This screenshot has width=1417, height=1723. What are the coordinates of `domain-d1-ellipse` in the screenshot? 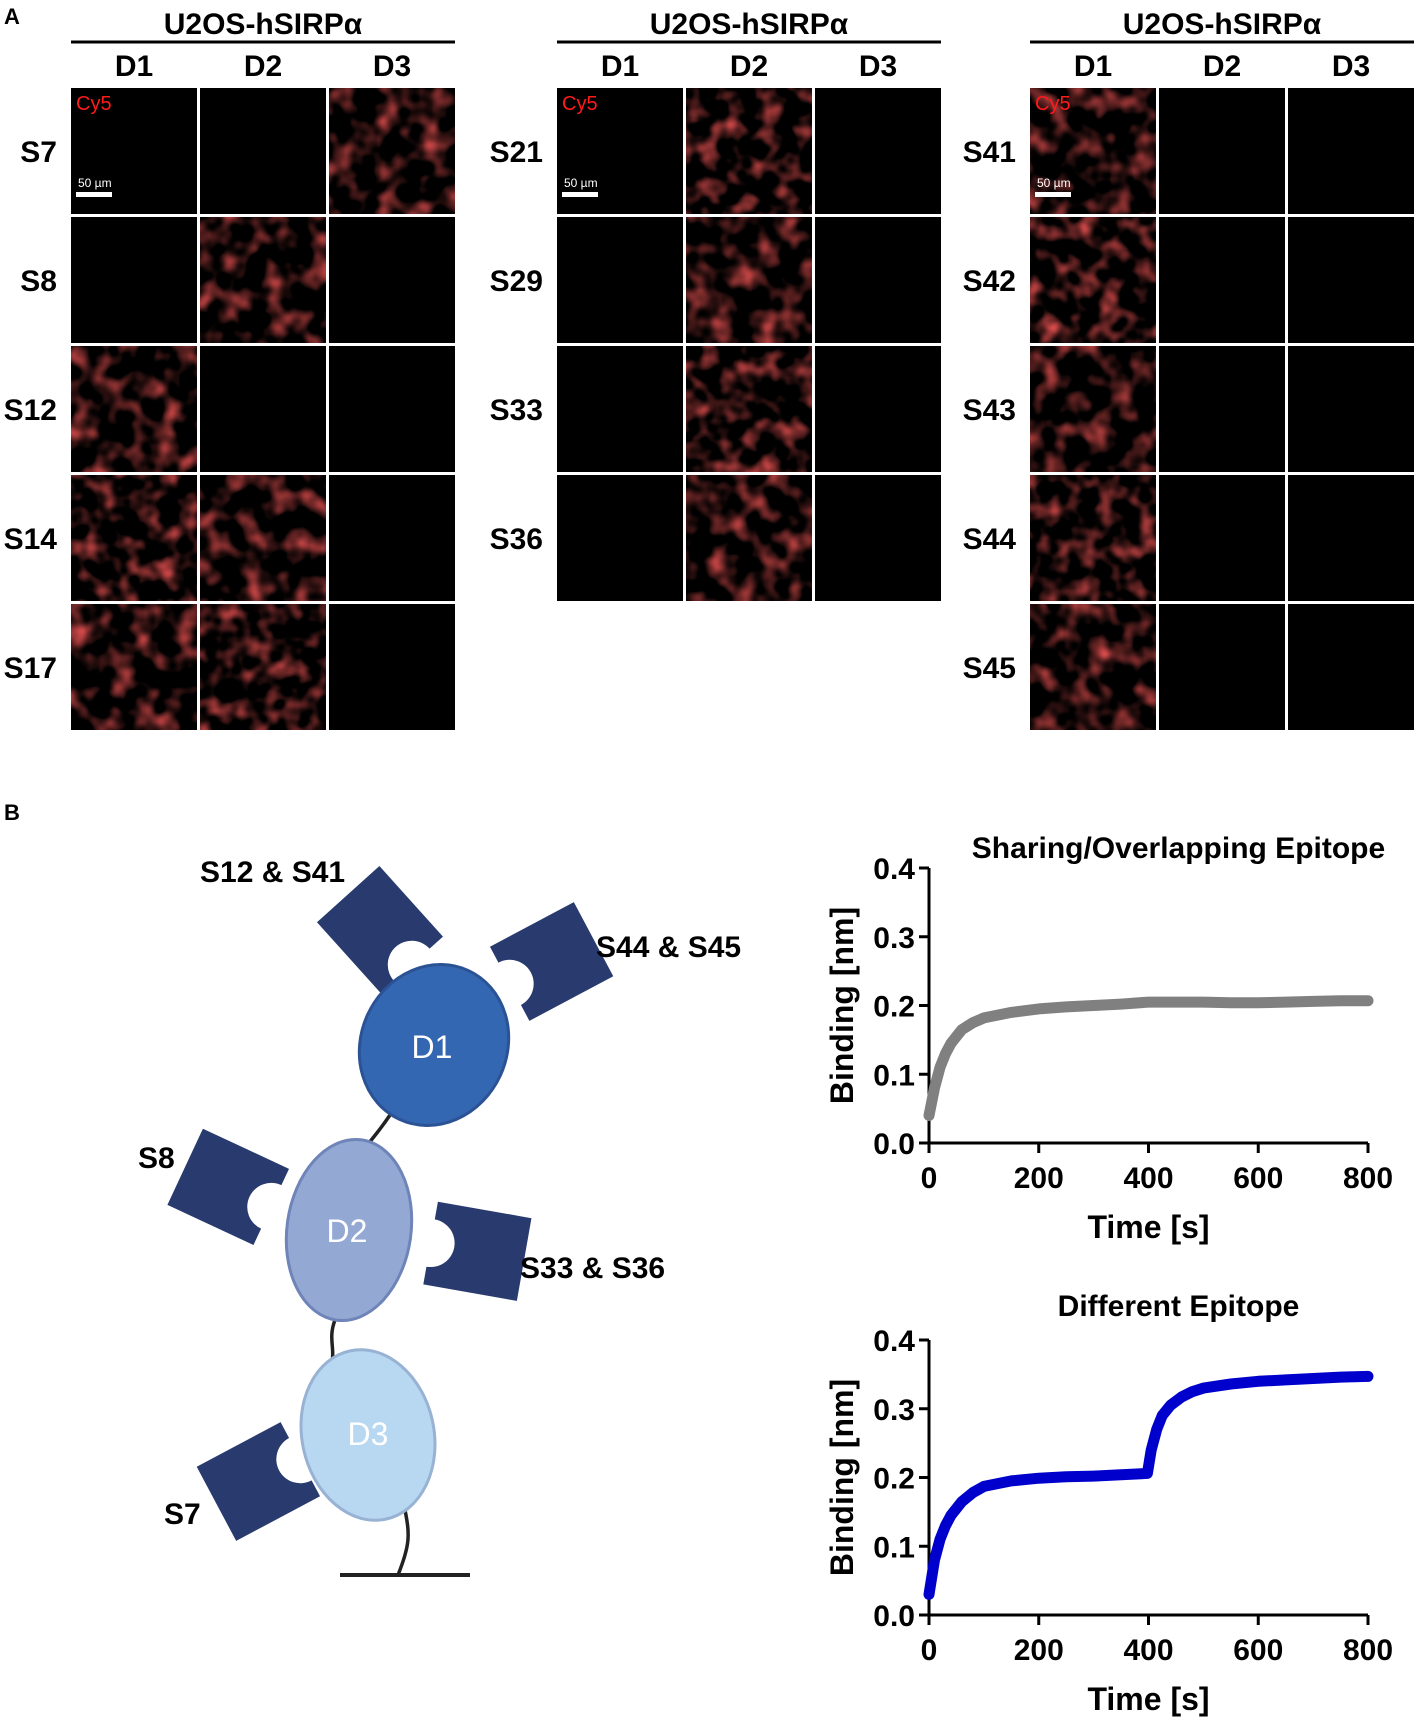 It's located at (434, 1045).